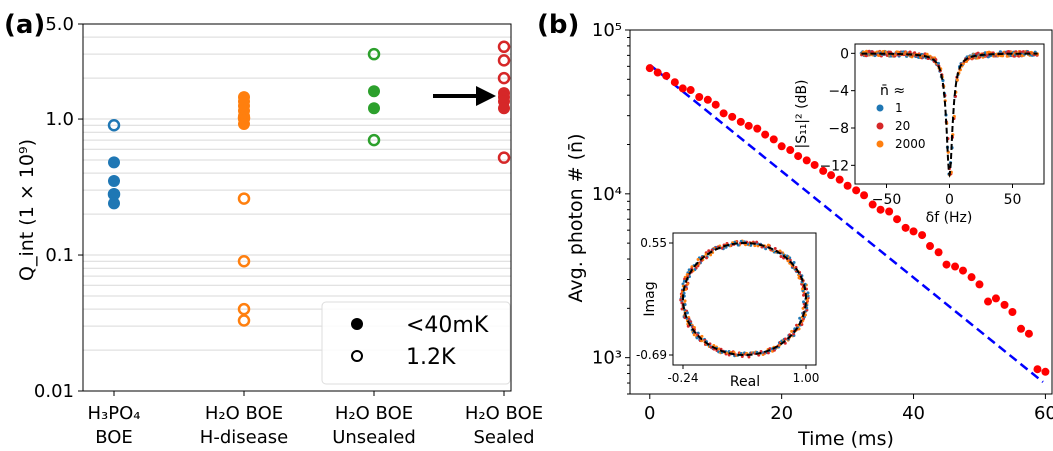  What do you see at coordinates (244, 437) in the screenshot?
I see `xtick-label-line2: H-disease` at bounding box center [244, 437].